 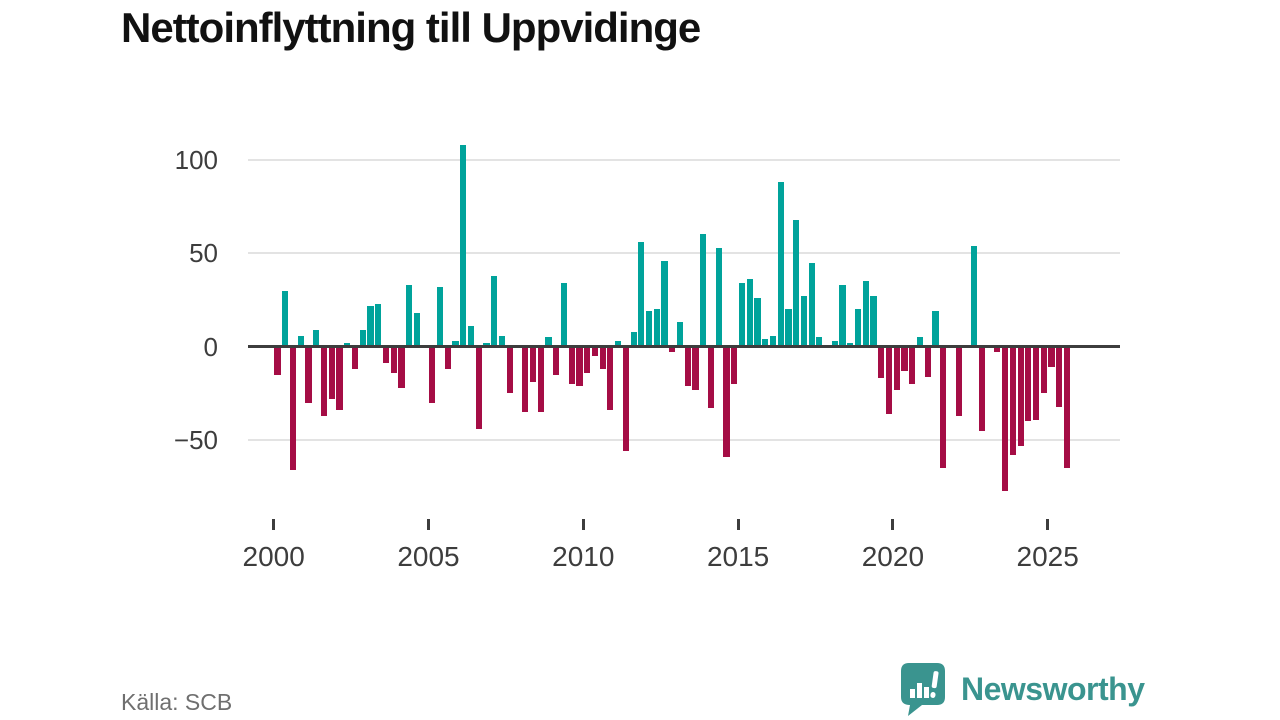 I want to click on source-caption: Källa: SCB, so click(x=177, y=702).